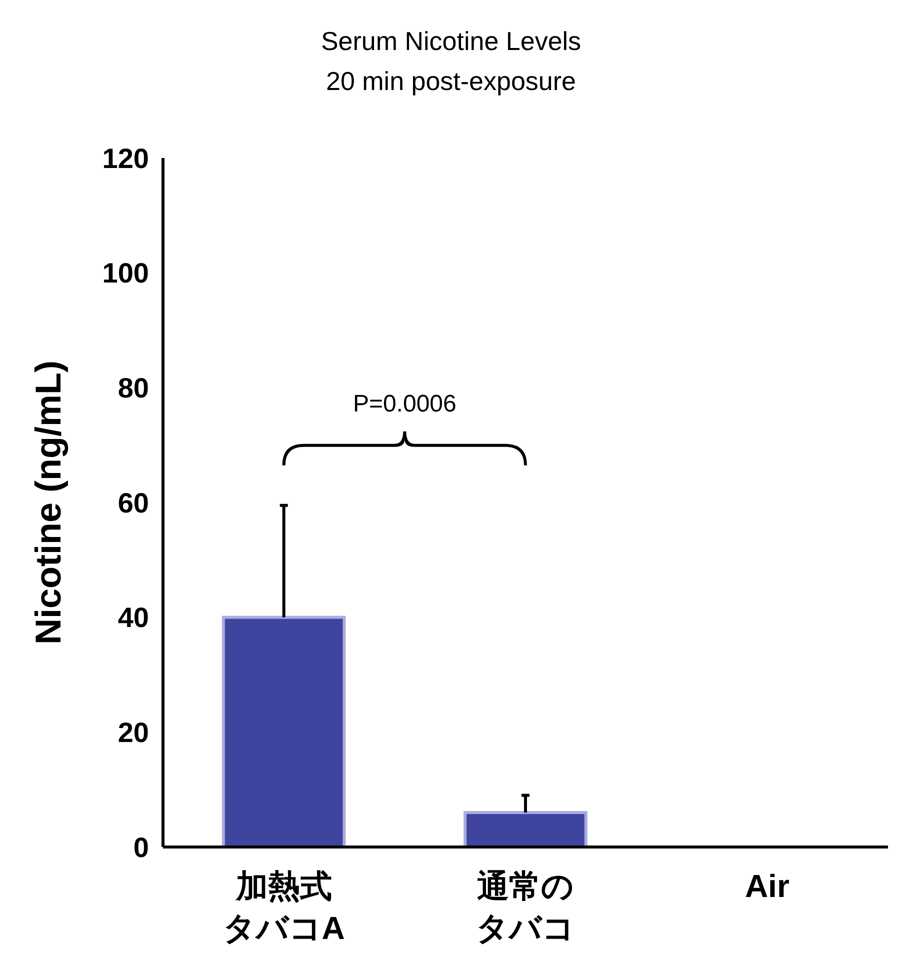 The image size is (902, 975). I want to click on y-tick-label: 20, so click(133, 732).